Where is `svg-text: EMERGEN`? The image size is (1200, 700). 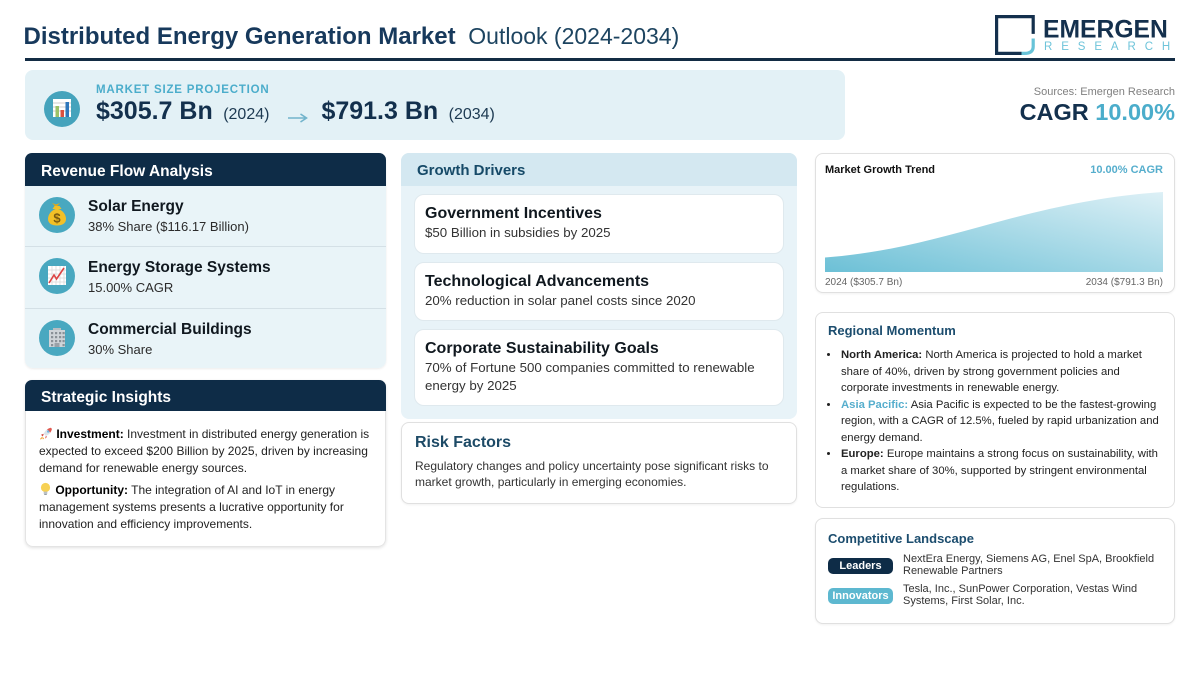
svg-text: EMERGEN is located at coordinates (1105, 30).